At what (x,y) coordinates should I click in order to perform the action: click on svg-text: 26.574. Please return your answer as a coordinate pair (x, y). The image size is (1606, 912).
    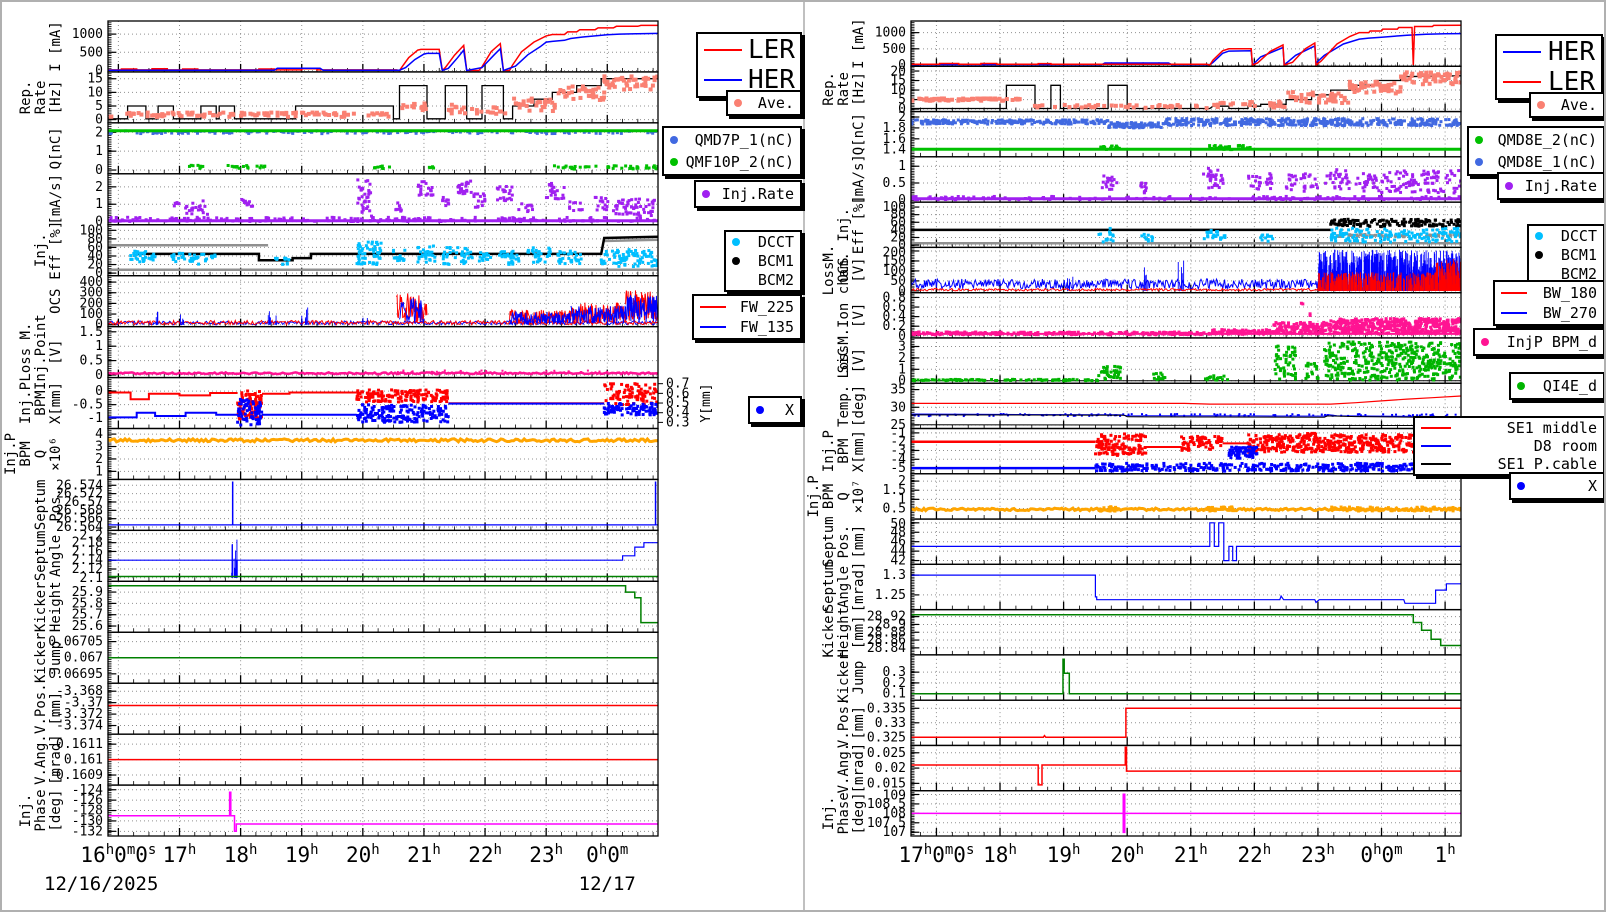
    Looking at the image, I should click on (79, 485).